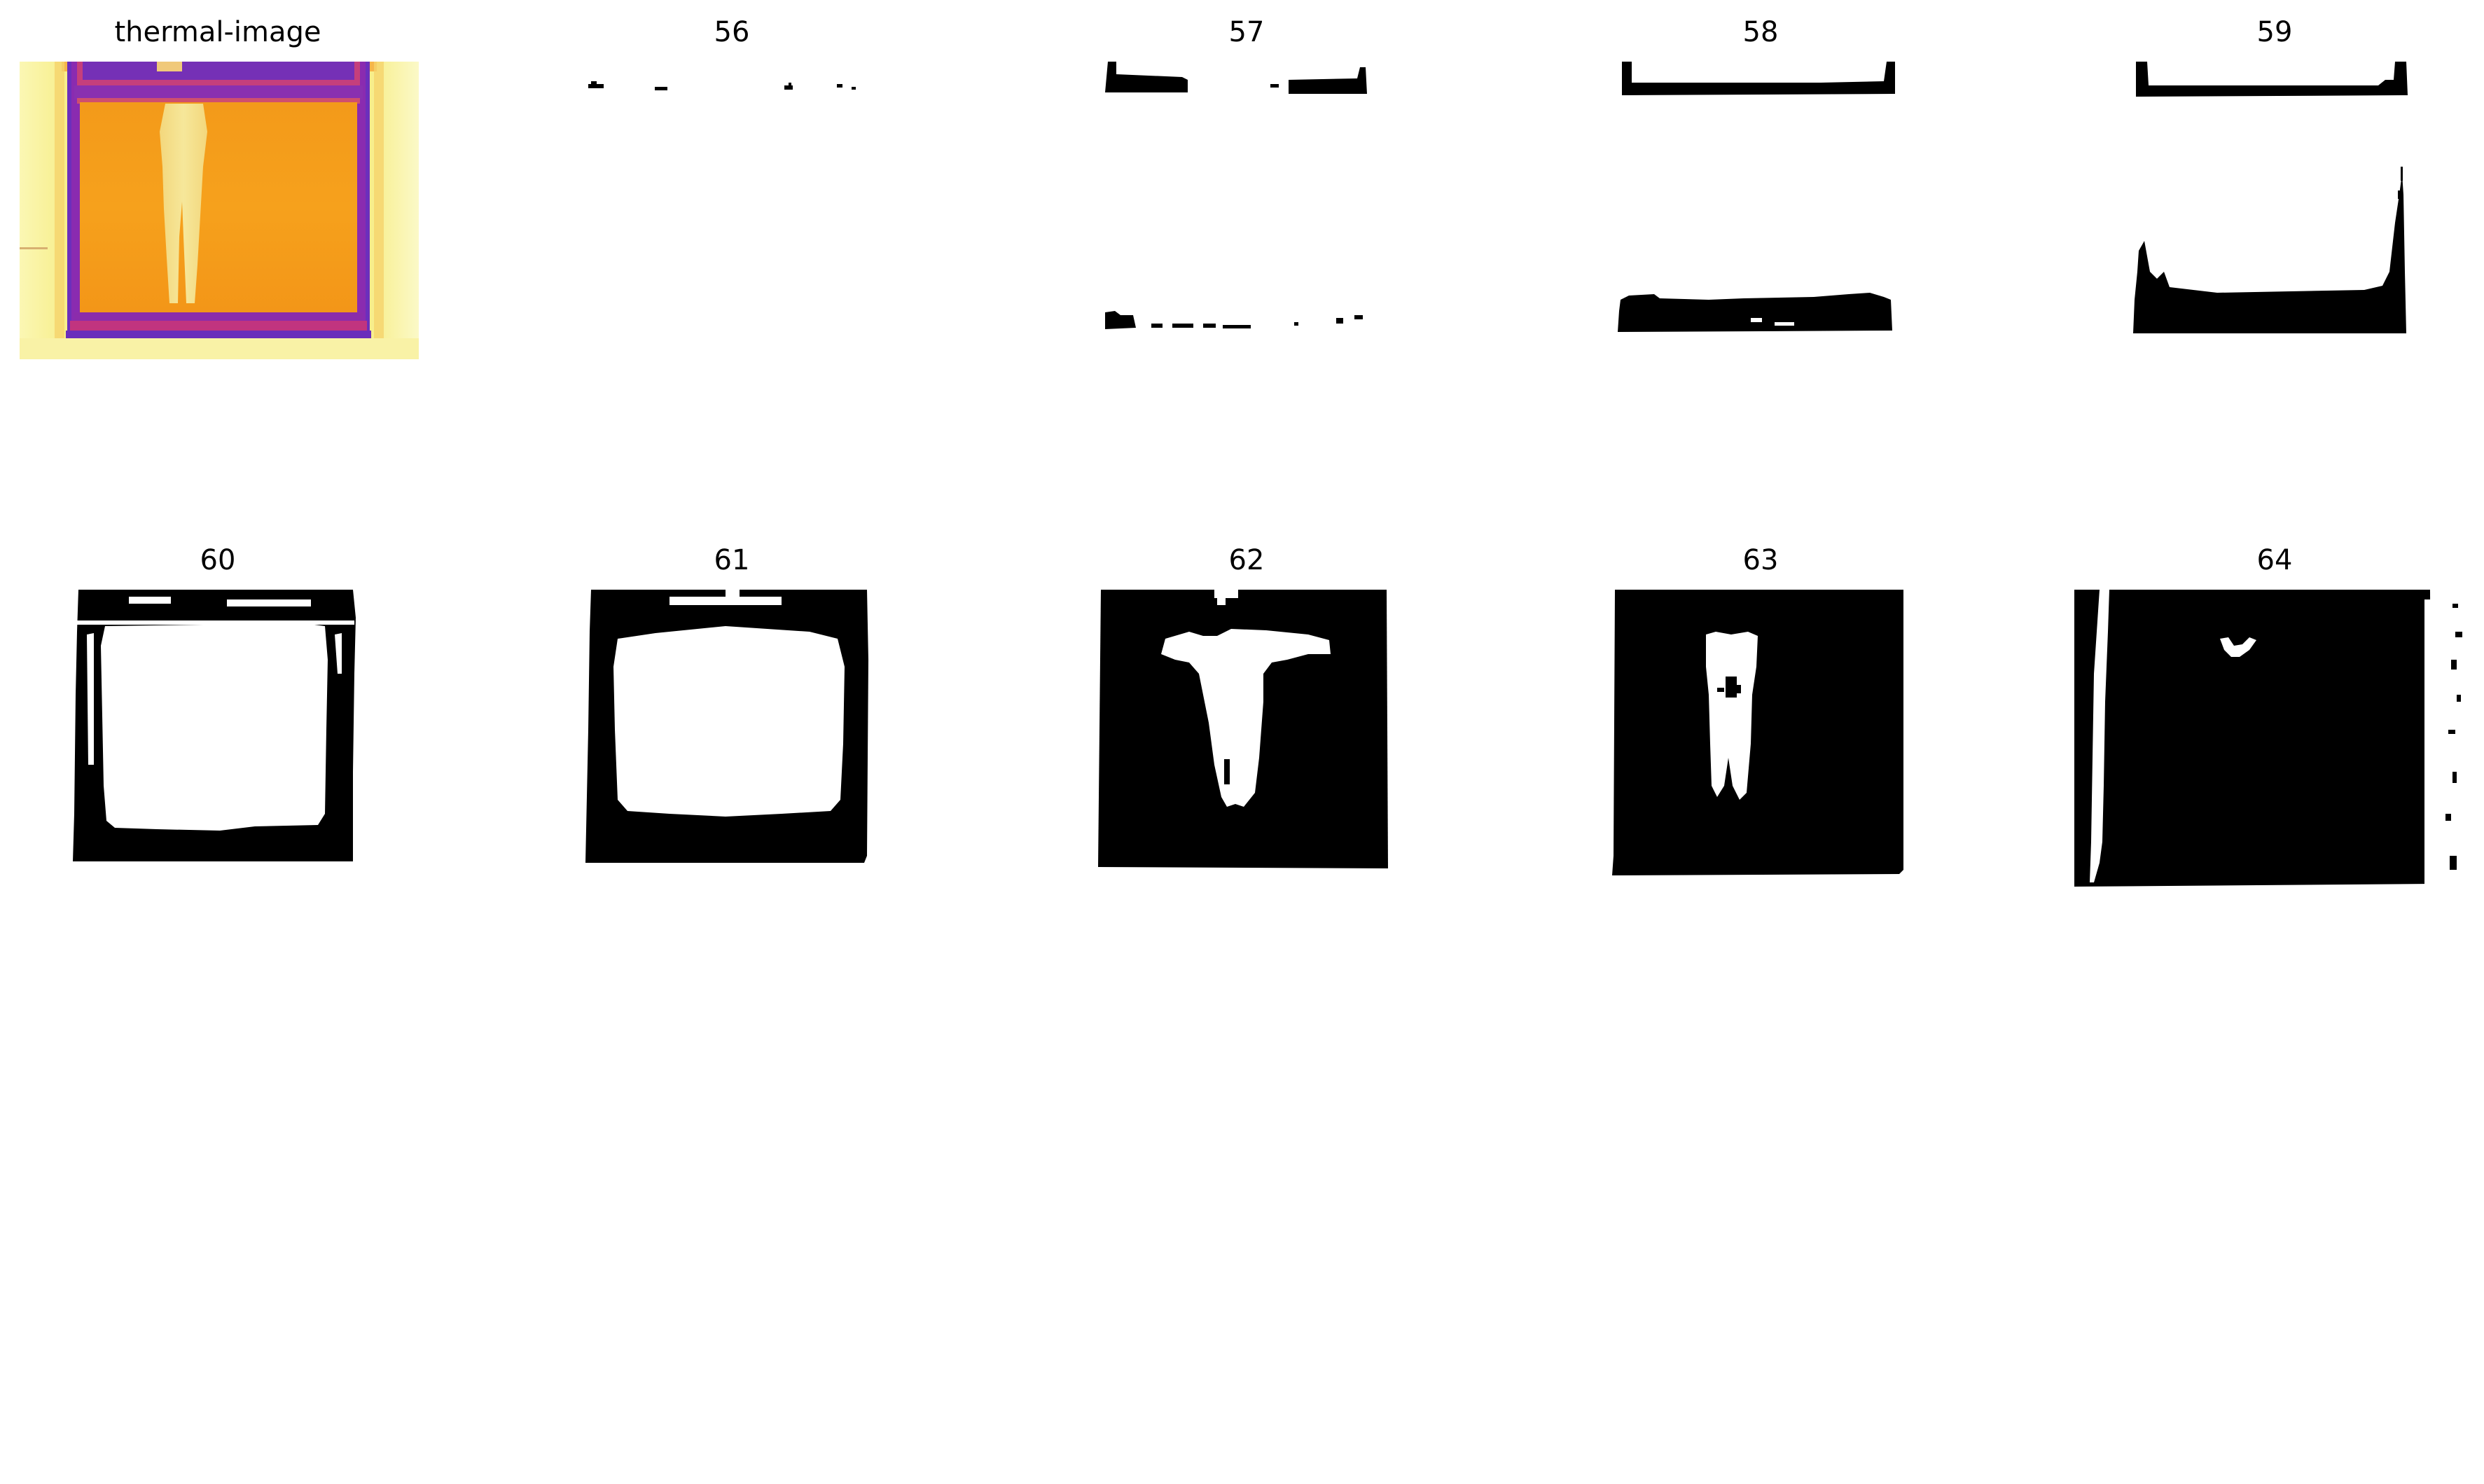  I want to click on panel-title-58: 58, so click(1760, 32).